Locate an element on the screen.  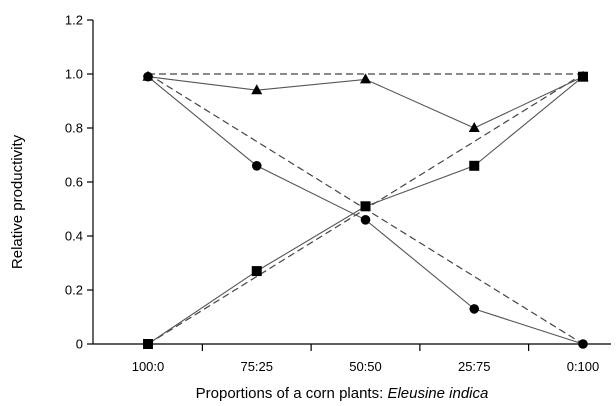
y-tick-label: 1.2 is located at coordinates (74, 20).